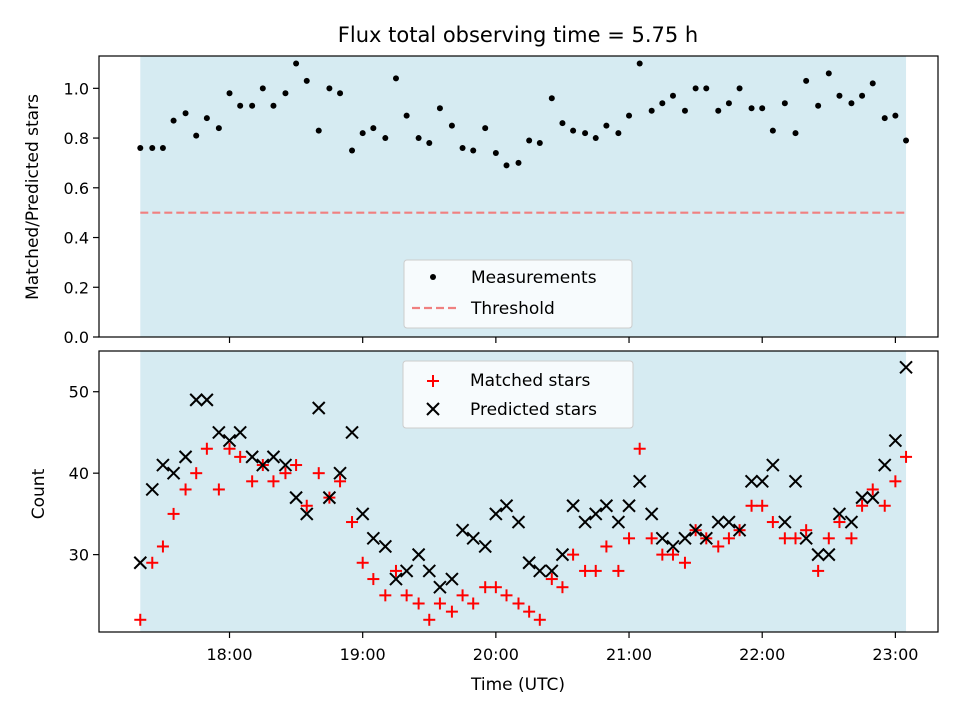 This screenshot has height=724, width=960. What do you see at coordinates (496, 654) in the screenshot?
I see `x-tick-label: 20:00` at bounding box center [496, 654].